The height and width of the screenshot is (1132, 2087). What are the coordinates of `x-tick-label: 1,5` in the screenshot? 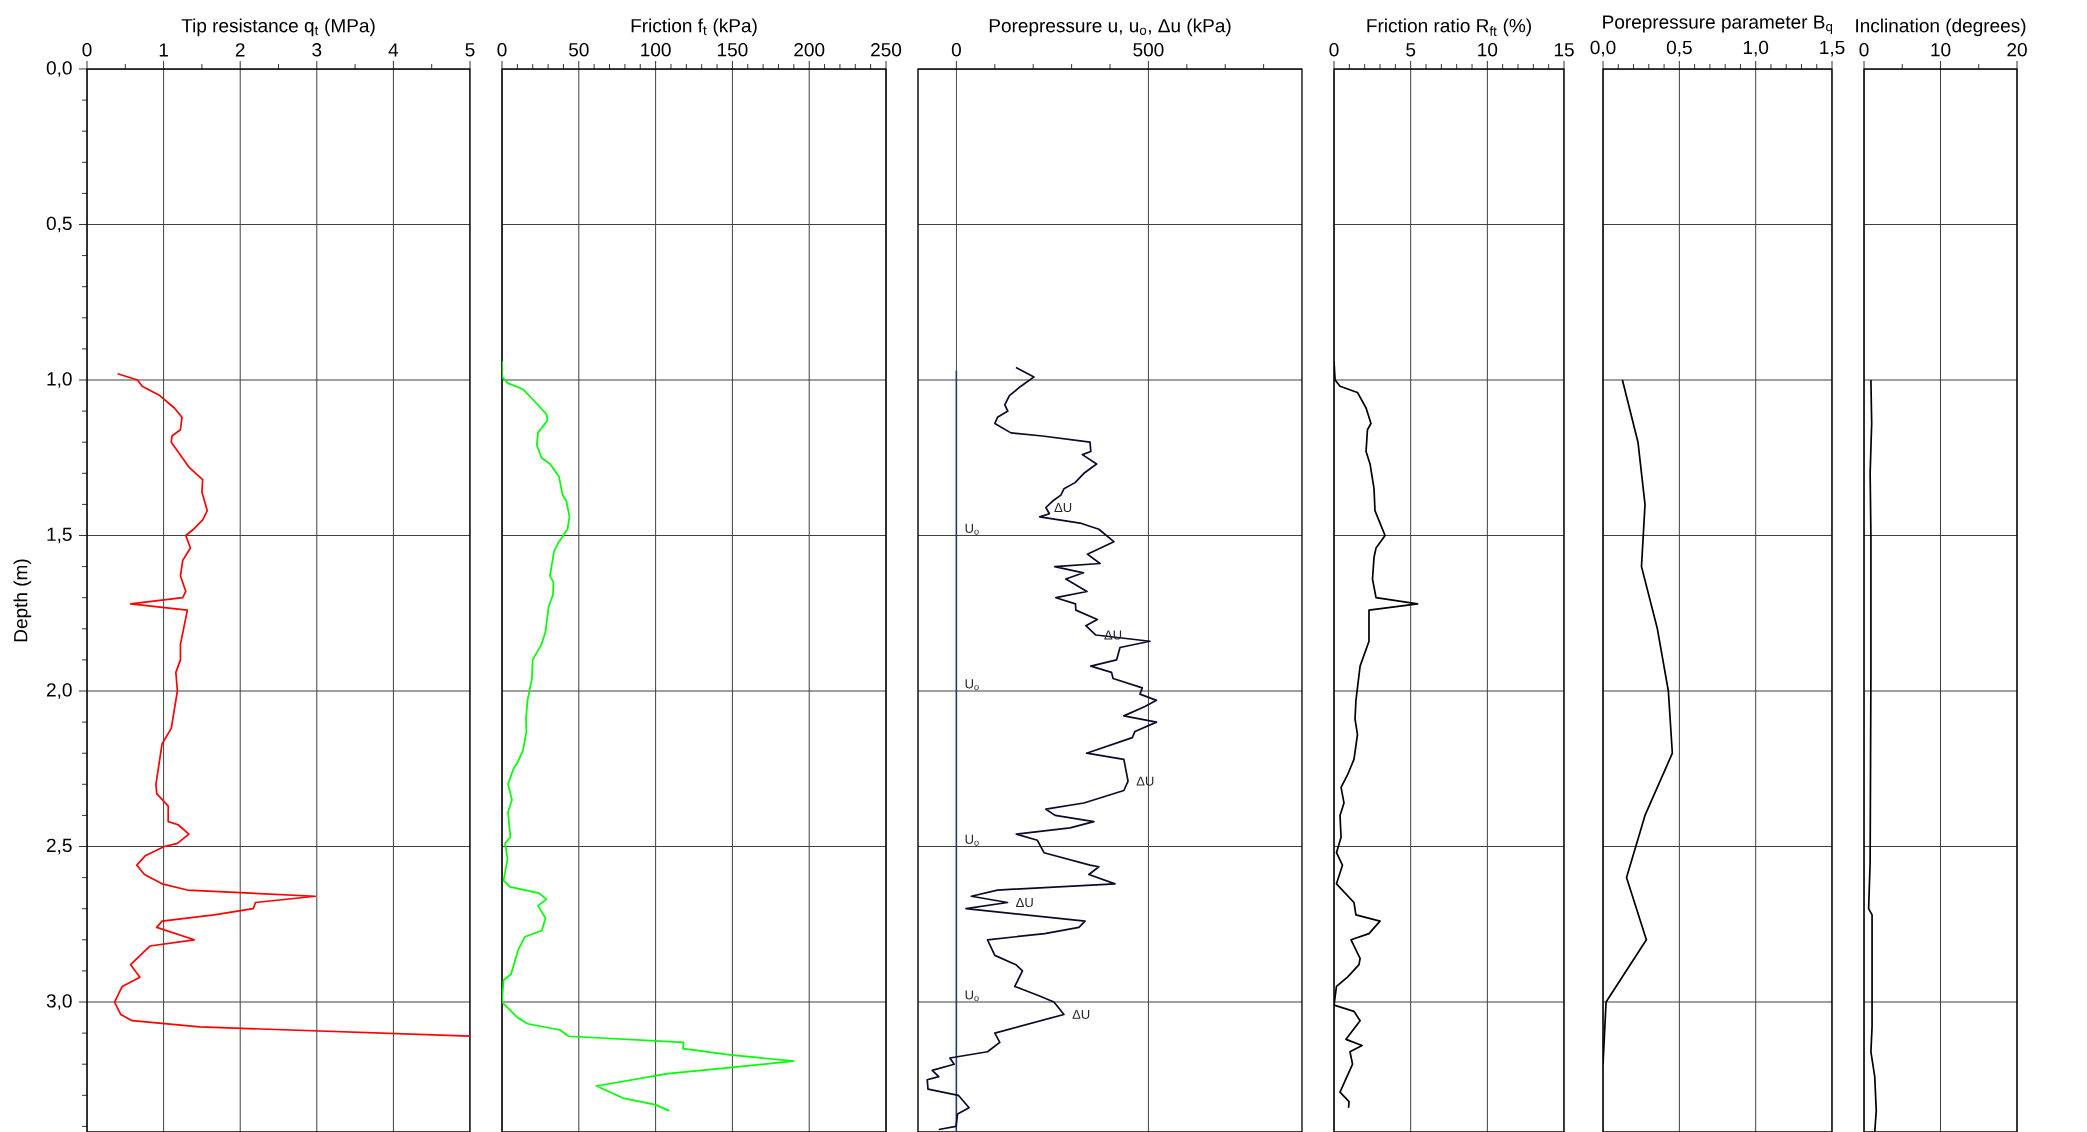 It's located at (1832, 48).